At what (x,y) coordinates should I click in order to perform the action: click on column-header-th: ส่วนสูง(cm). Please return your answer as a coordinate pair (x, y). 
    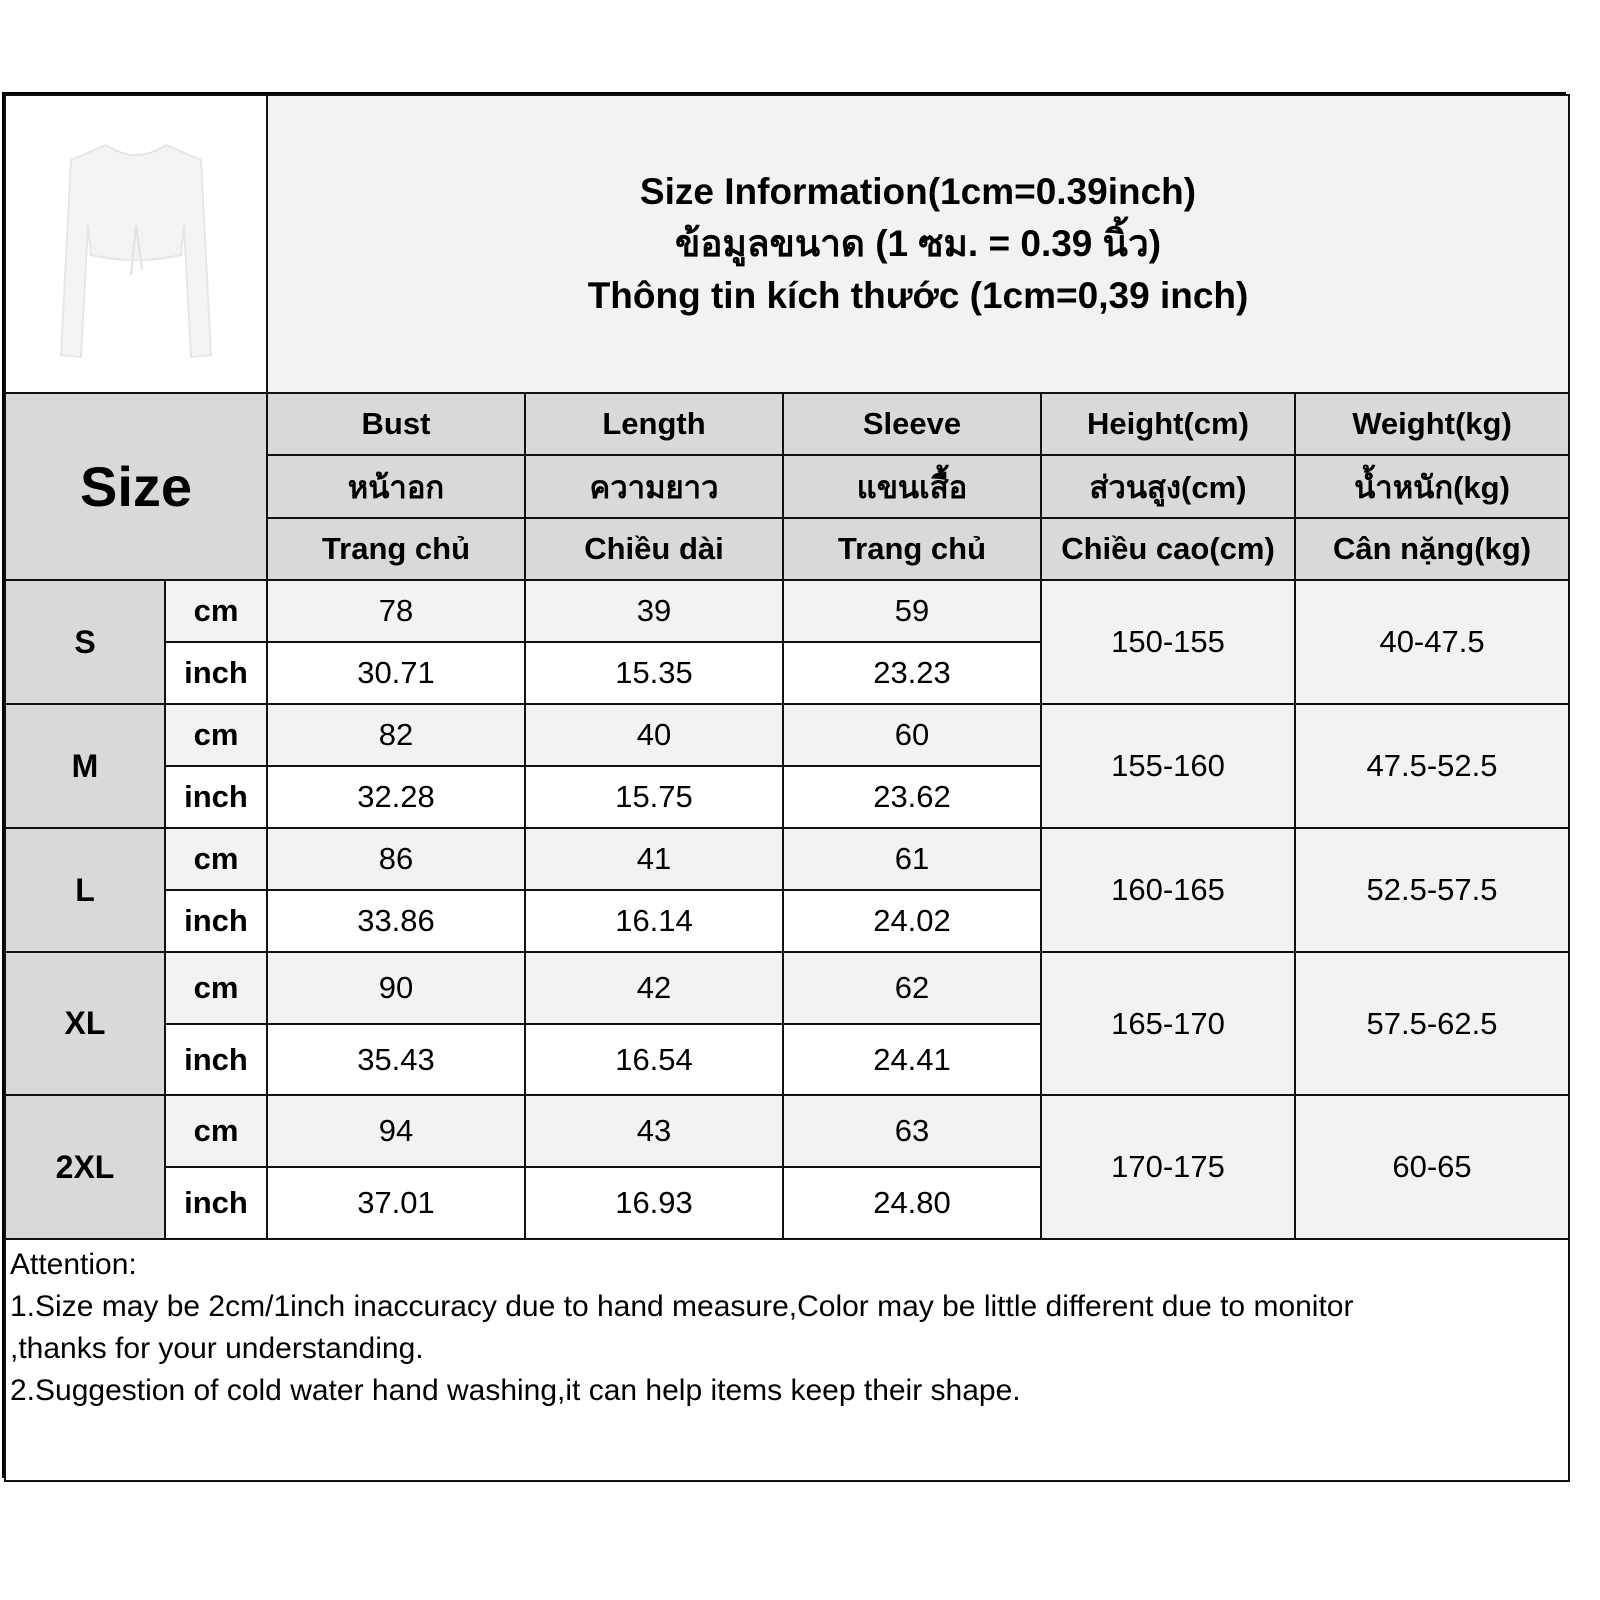
    Looking at the image, I should click on (1168, 486).